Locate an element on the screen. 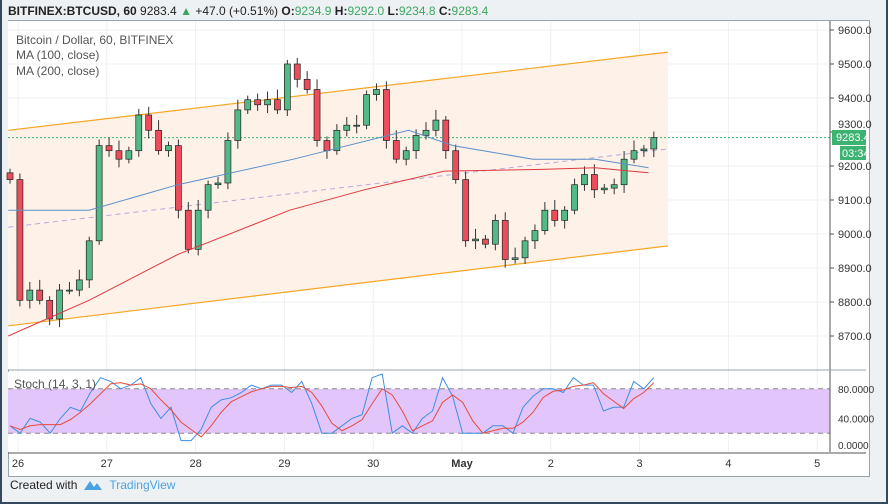  last-price-tag is located at coordinates (849, 137).